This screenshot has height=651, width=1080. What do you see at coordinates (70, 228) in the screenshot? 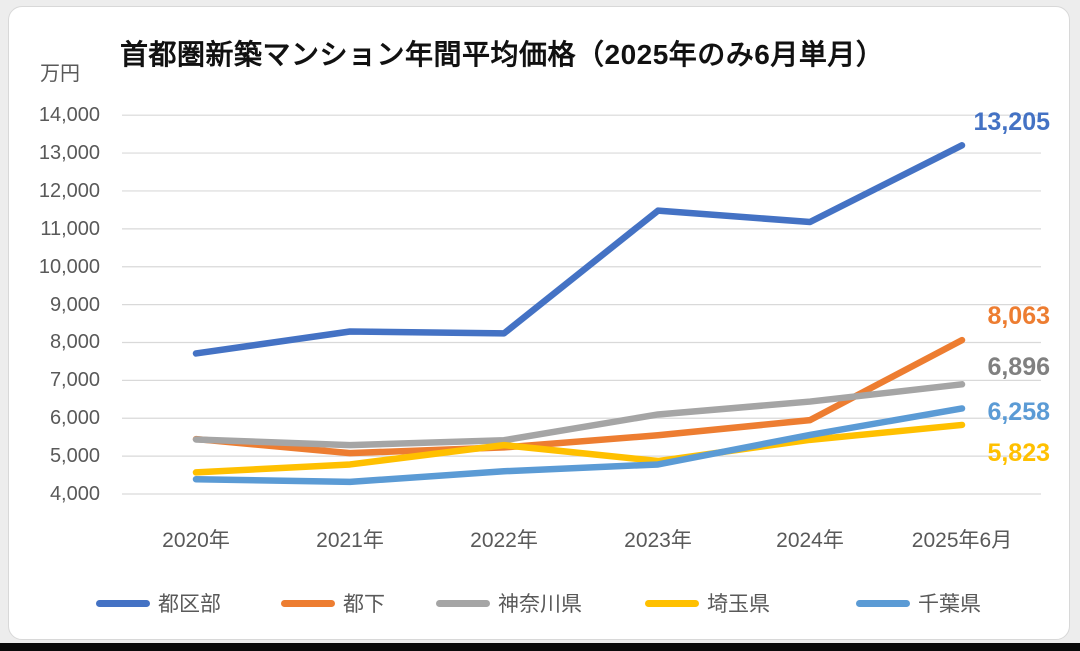
I see `y-axis-tick-label: 11,000` at bounding box center [70, 228].